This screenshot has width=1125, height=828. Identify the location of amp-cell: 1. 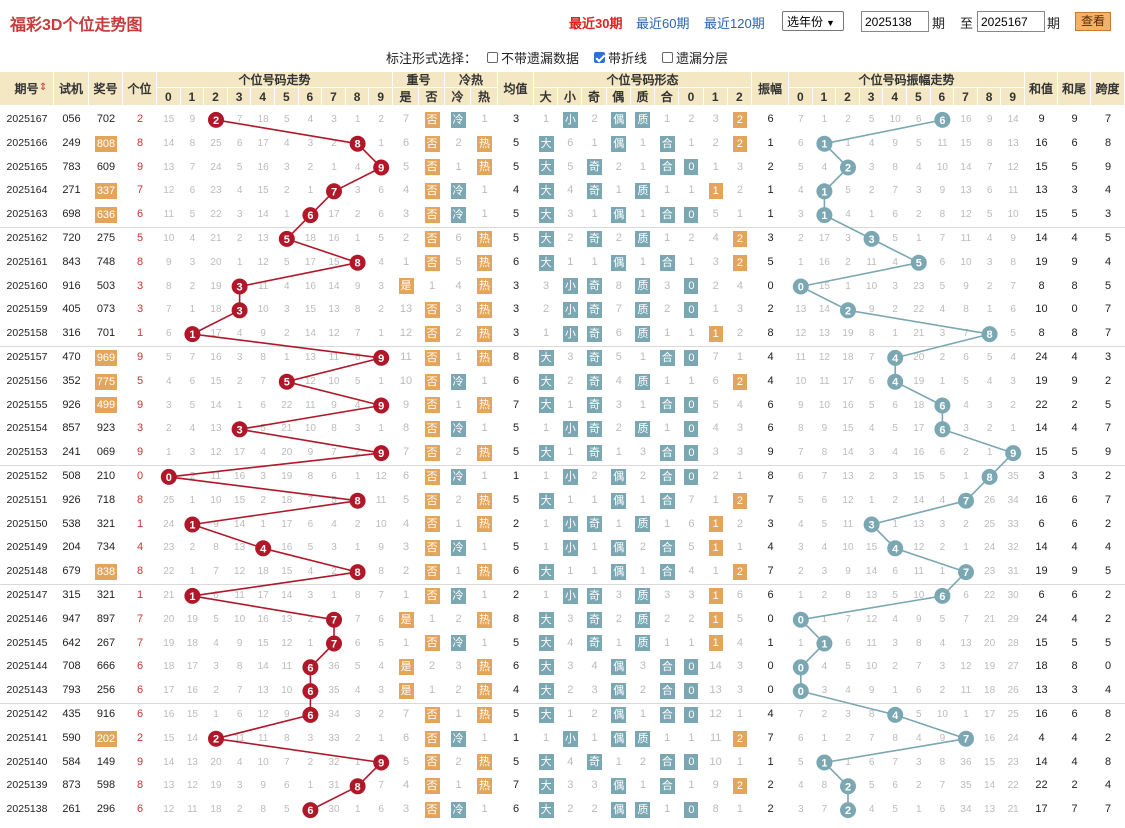
(770, 214).